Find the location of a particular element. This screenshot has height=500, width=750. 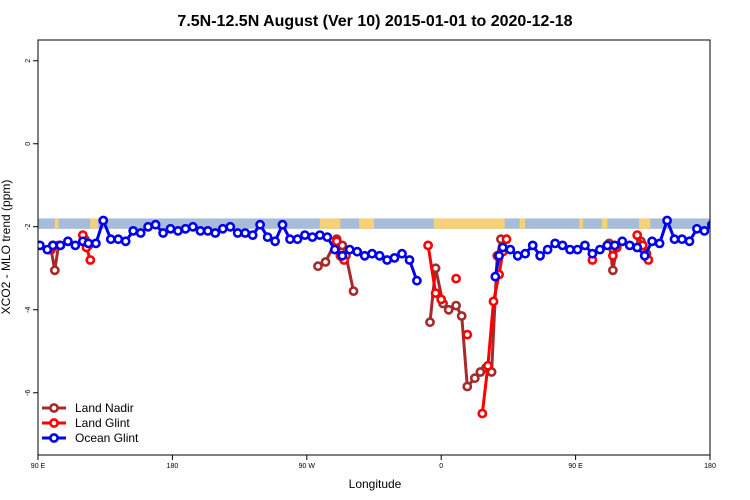

legend-label: Land Nadir is located at coordinates (104, 408).